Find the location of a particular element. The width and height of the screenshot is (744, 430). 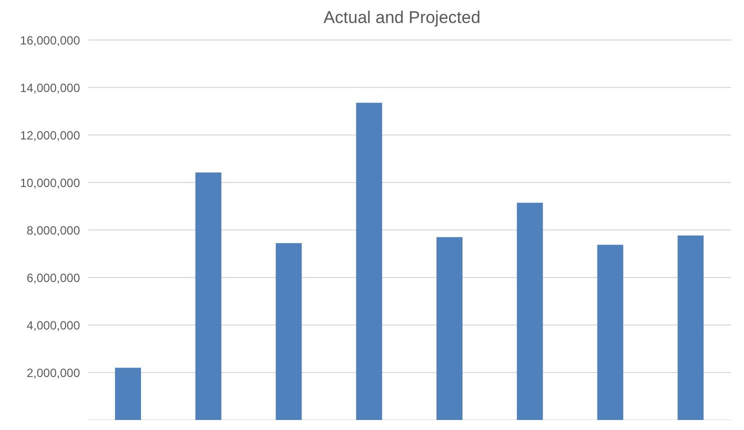

y-tick-label: 8,000,000 is located at coordinates (53, 230).